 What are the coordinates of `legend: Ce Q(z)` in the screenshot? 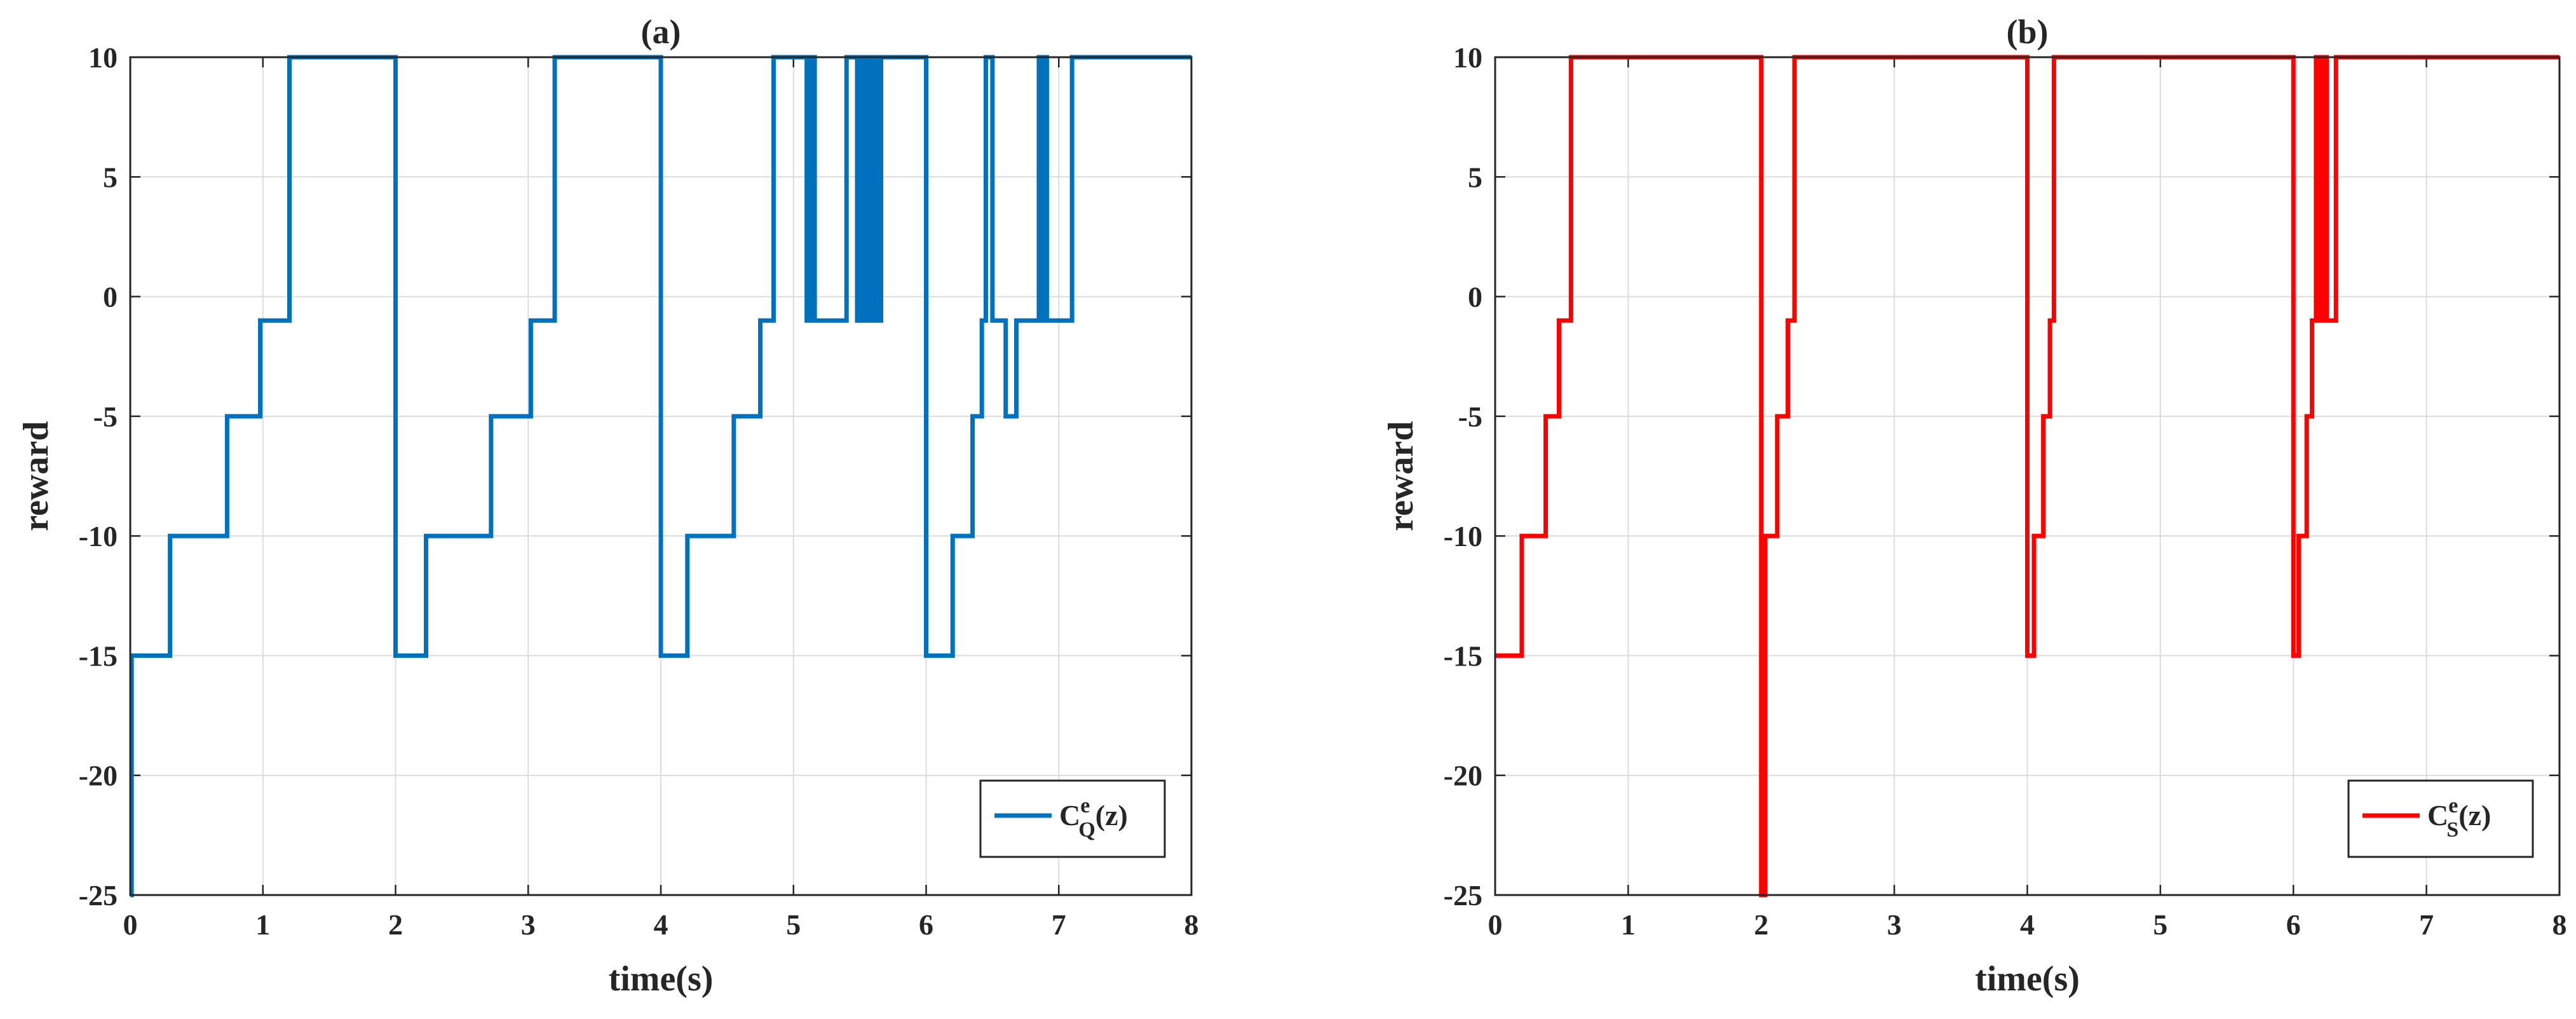 It's located at (1072, 818).